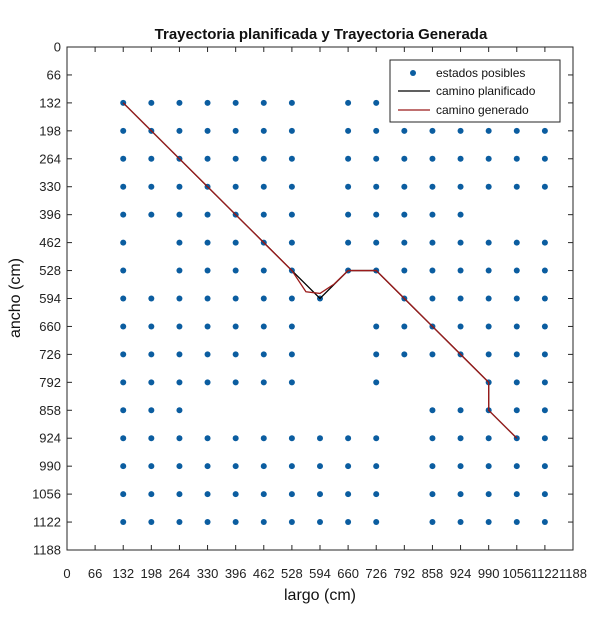  I want to click on x-tick-label: 990, so click(489, 573).